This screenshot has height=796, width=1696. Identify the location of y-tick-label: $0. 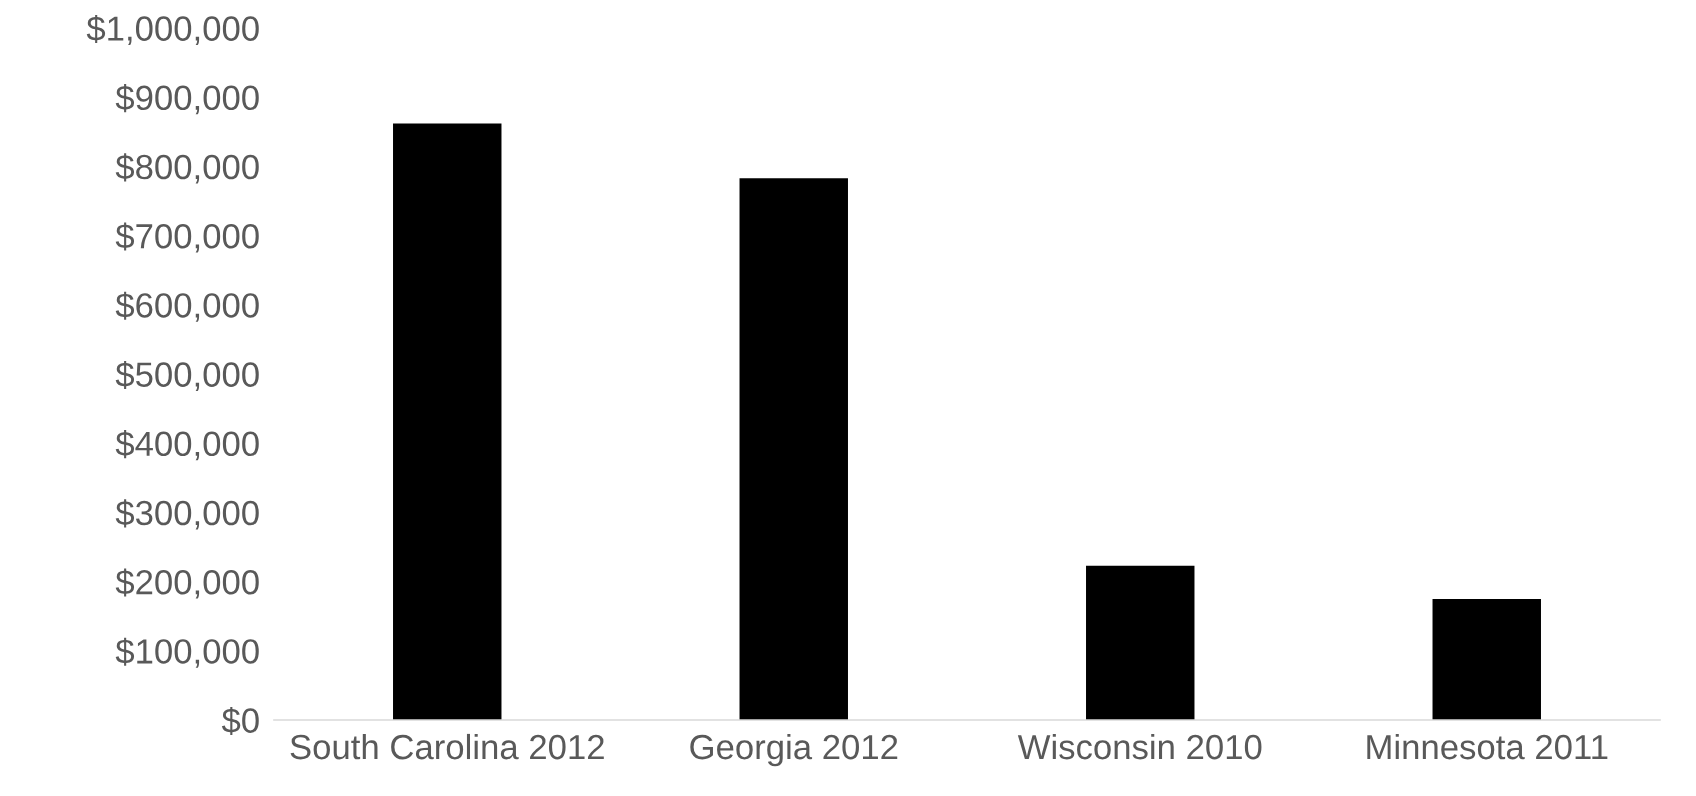
(240, 720).